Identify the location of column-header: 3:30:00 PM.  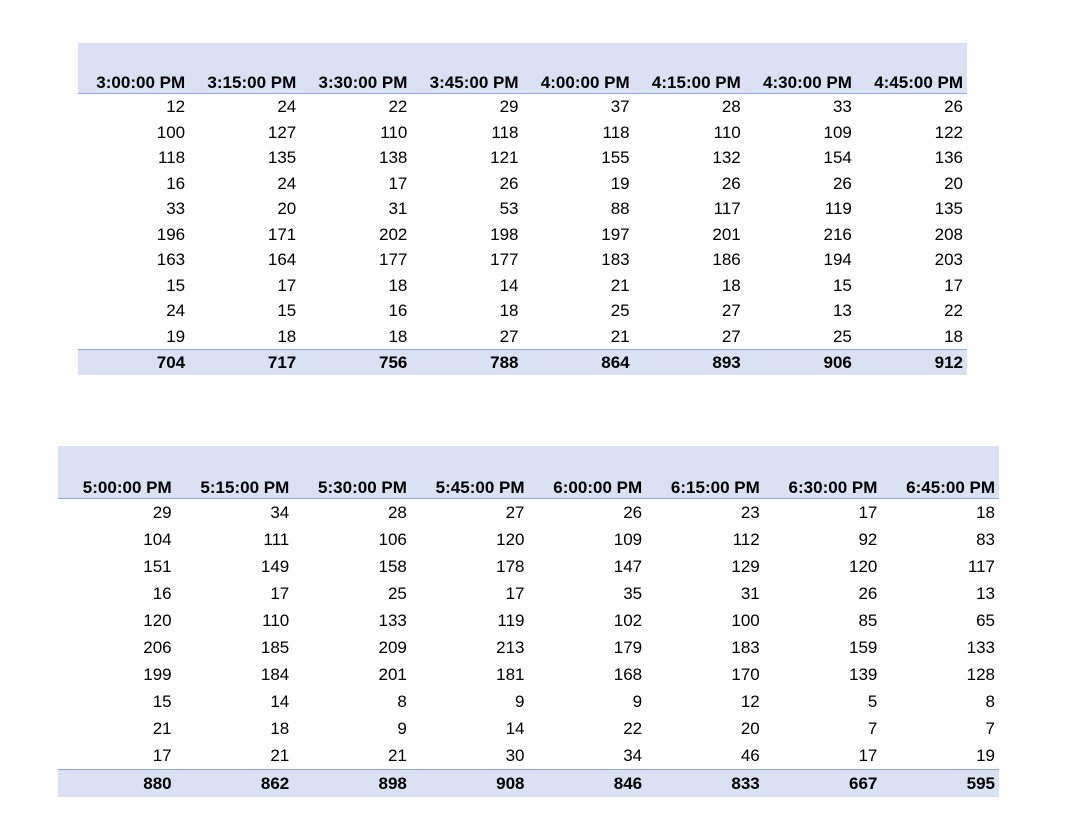
(356, 68).